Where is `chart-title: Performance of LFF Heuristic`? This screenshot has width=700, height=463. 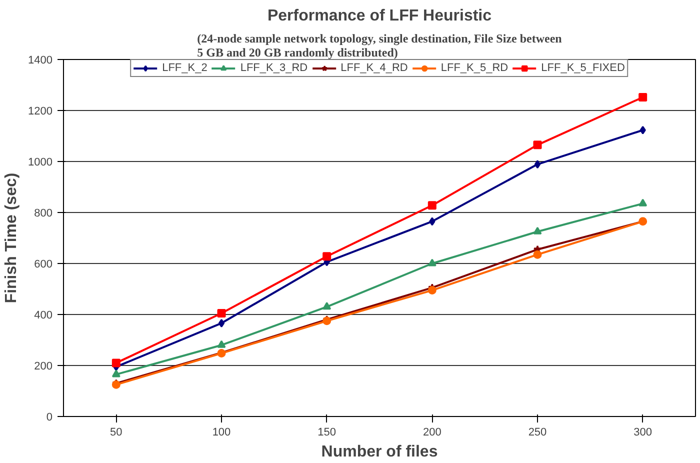
chart-title: Performance of LFF Heuristic is located at coordinates (379, 16).